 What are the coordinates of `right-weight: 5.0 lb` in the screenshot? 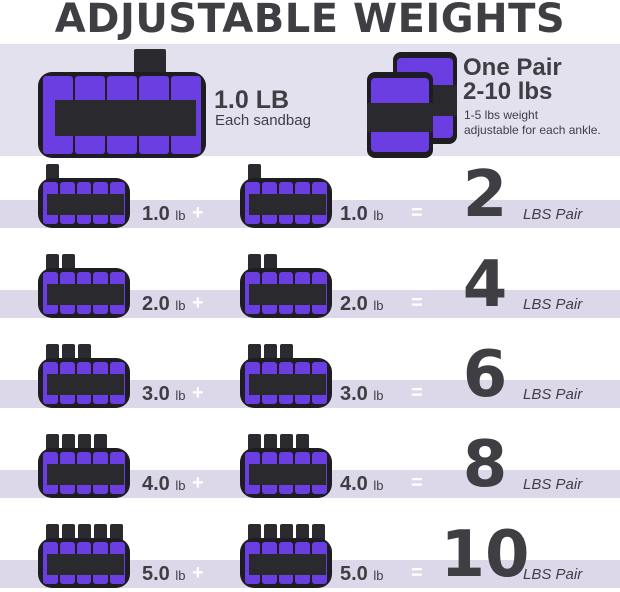 It's located at (362, 574).